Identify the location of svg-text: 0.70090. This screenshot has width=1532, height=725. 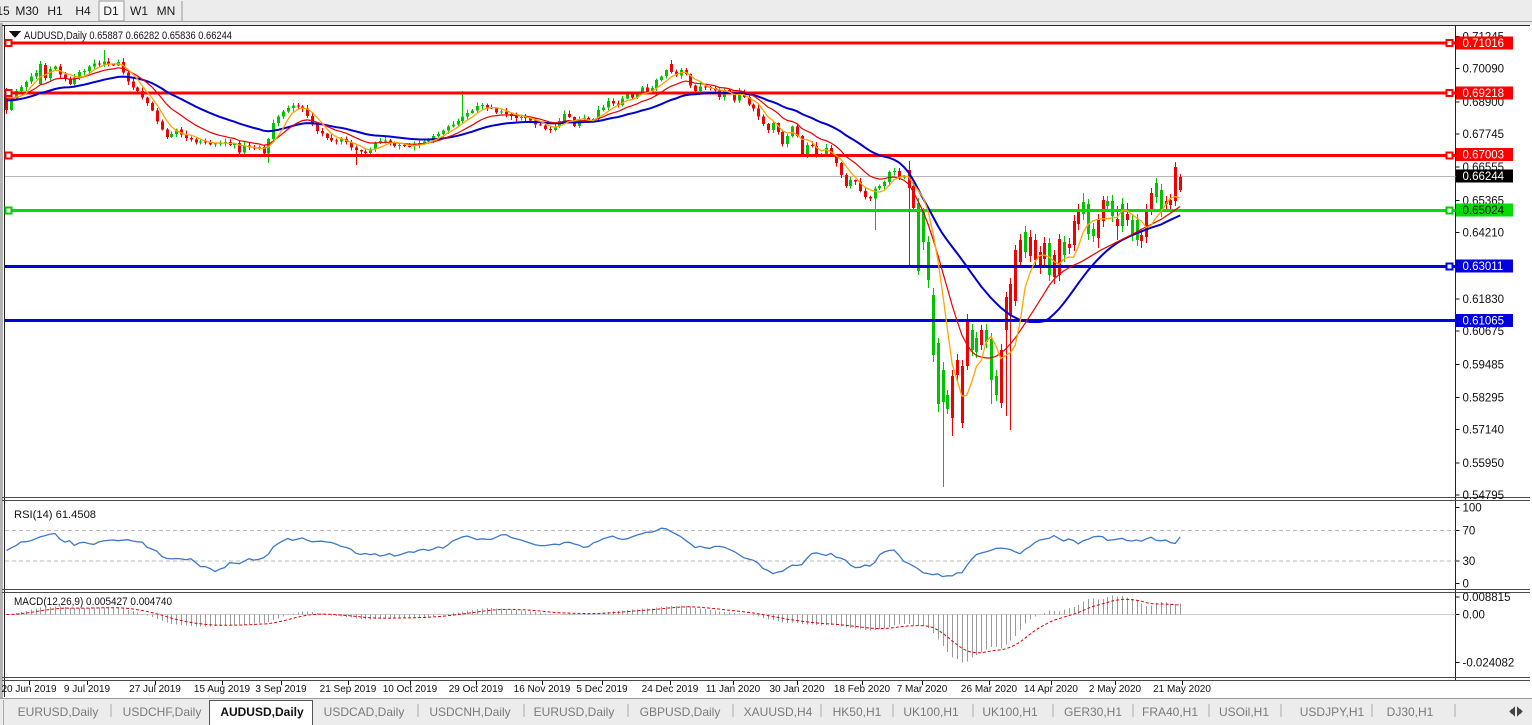
(1484, 70).